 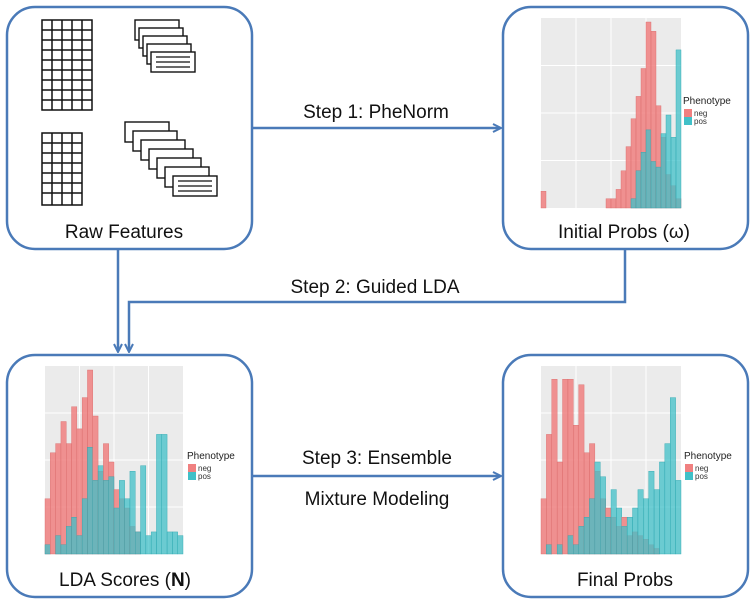 What do you see at coordinates (377, 458) in the screenshot?
I see `step3-label-line1: Step 3: Ensemble` at bounding box center [377, 458].